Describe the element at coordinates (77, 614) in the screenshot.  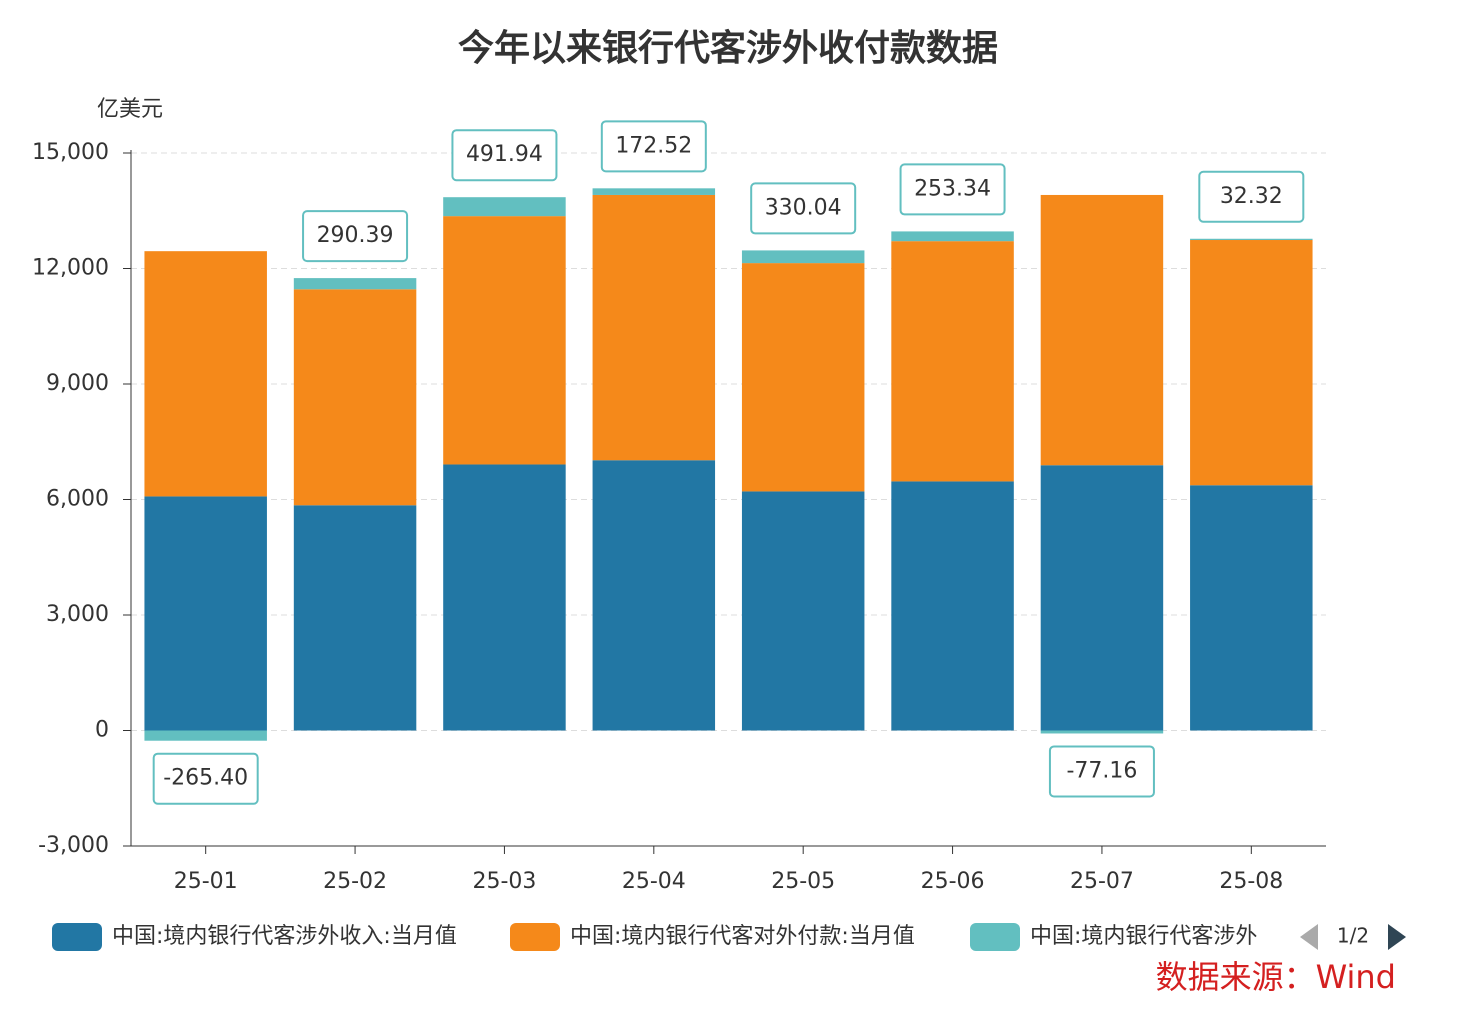
I see `y-tick-label: 3,000` at that location.